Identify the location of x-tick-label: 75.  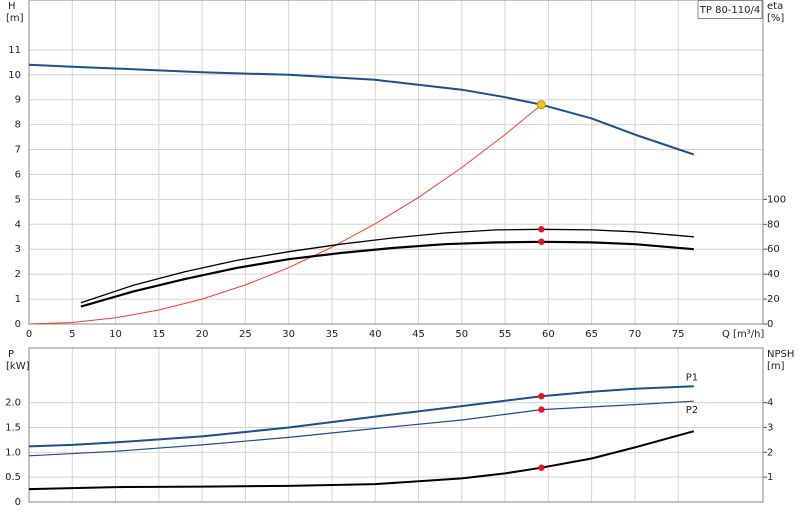
(678, 334).